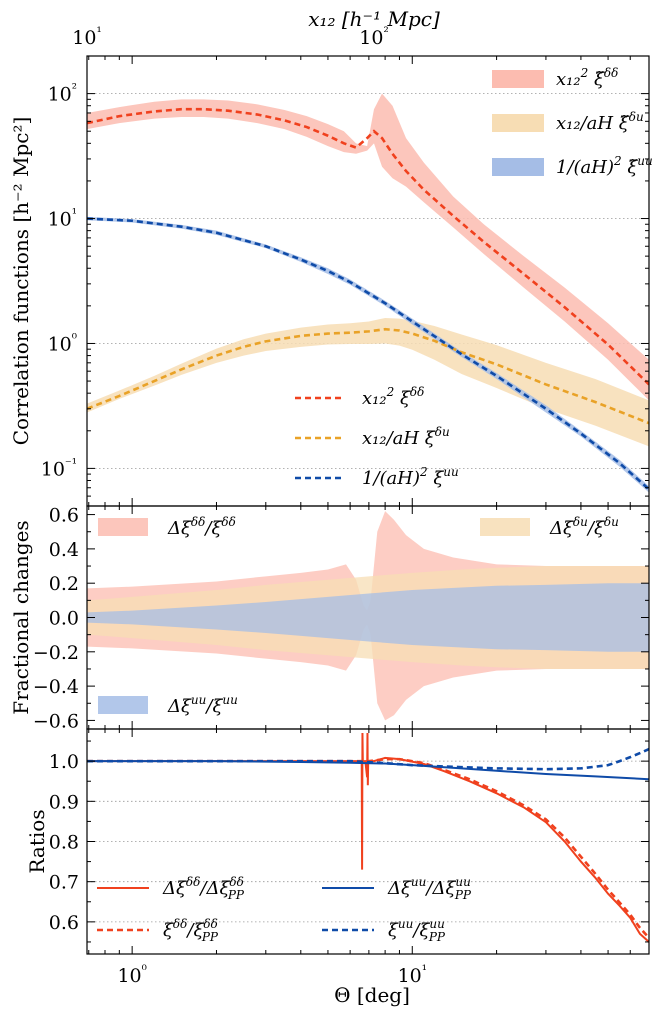 The height and width of the screenshot is (1009, 657). What do you see at coordinates (64, 619) in the screenshot?
I see `y-tick-label: 0.0` at bounding box center [64, 619].